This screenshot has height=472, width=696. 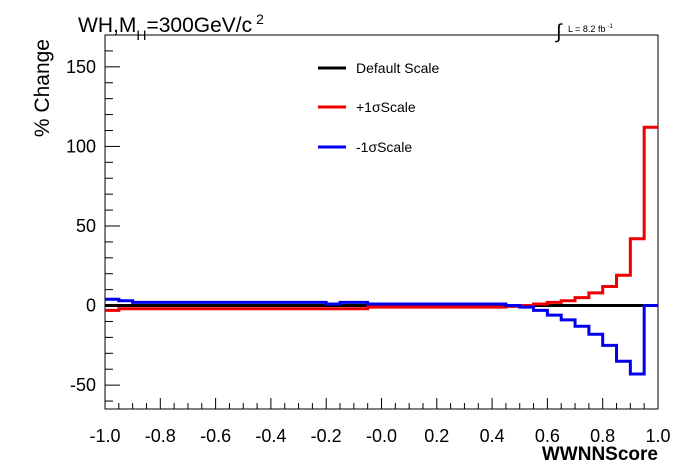 What do you see at coordinates (384, 147) in the screenshot?
I see `legend-label-2: -1σScale` at bounding box center [384, 147].